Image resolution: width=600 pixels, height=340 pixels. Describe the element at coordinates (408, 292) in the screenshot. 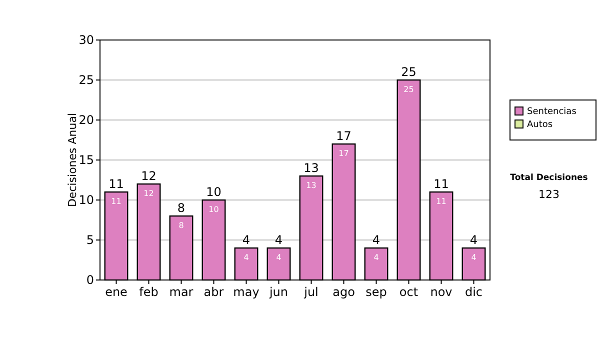

I see `x-tick-label: oct` at that location.